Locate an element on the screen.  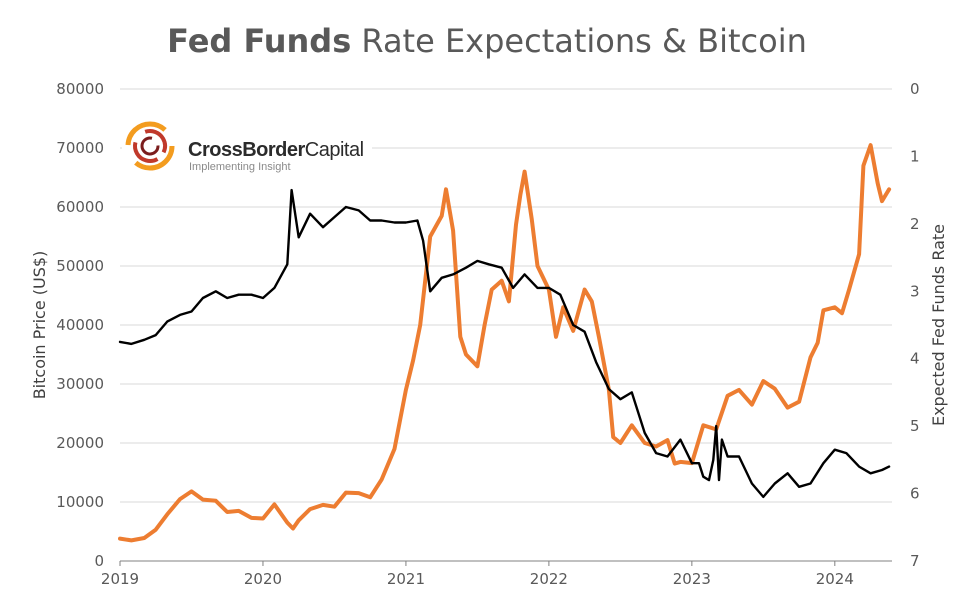
y2-tick-label: 4 is located at coordinates (915, 359).